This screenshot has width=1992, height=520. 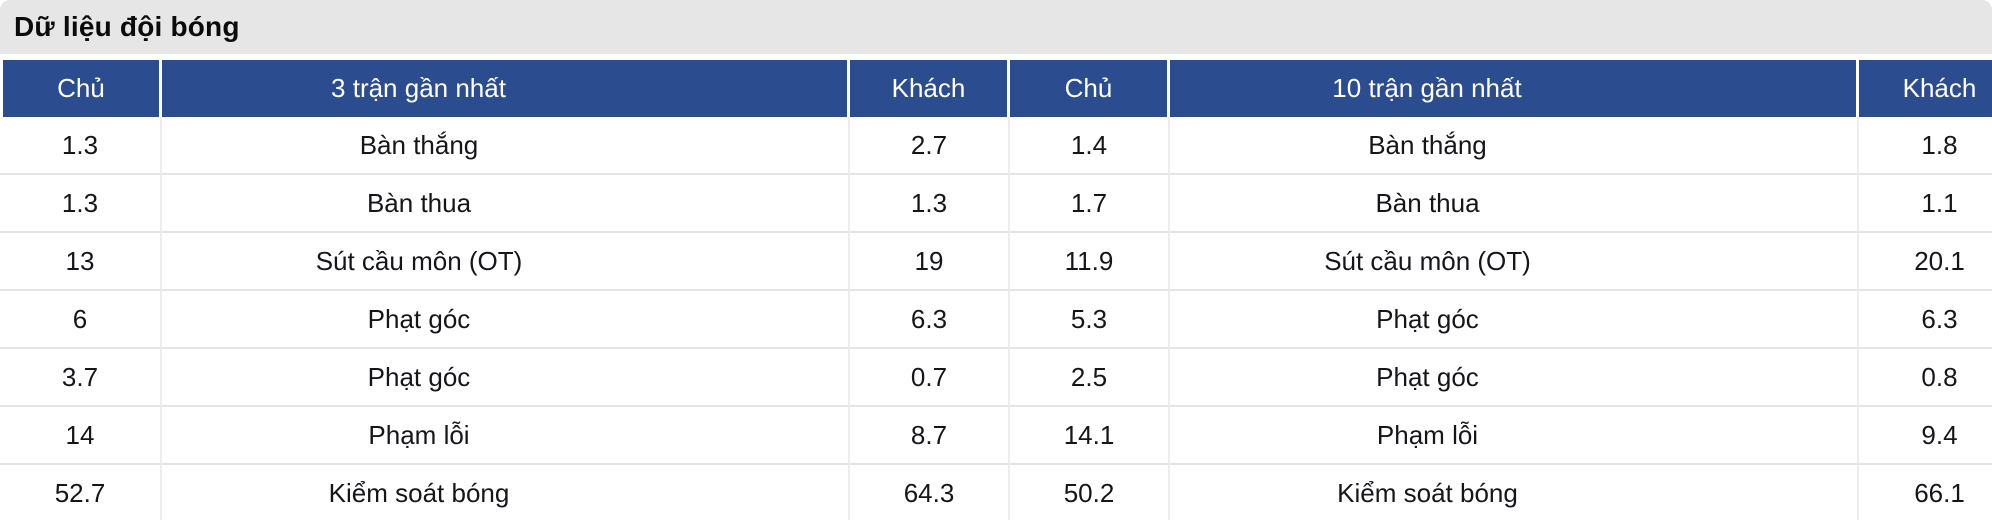 What do you see at coordinates (930, 146) in the screenshot?
I see `away-value-cell: 2.7` at bounding box center [930, 146].